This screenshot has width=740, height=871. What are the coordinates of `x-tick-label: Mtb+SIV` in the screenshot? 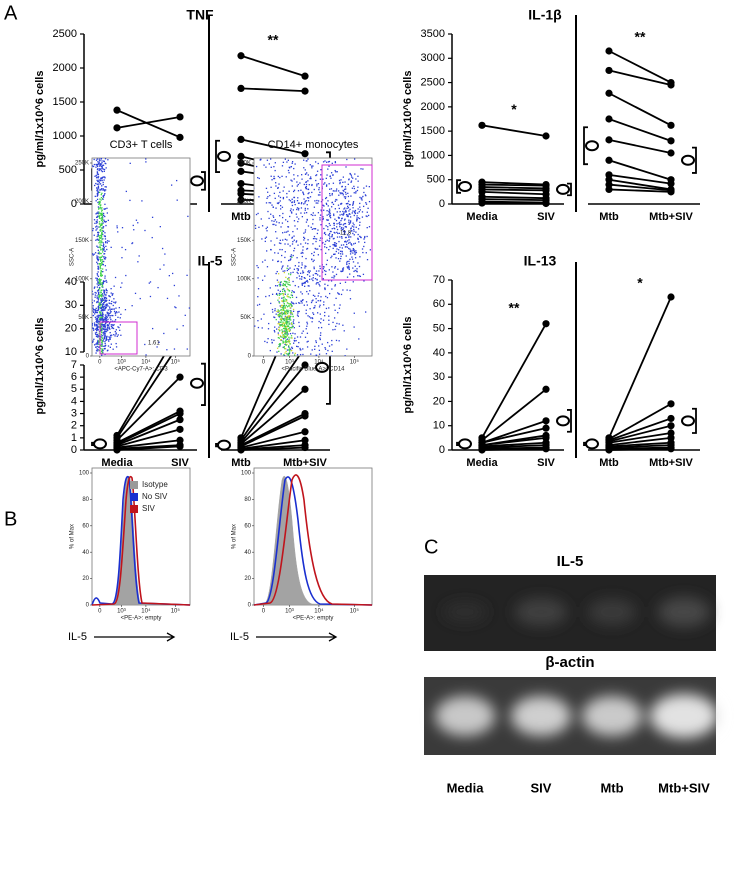 It's located at (671, 217).